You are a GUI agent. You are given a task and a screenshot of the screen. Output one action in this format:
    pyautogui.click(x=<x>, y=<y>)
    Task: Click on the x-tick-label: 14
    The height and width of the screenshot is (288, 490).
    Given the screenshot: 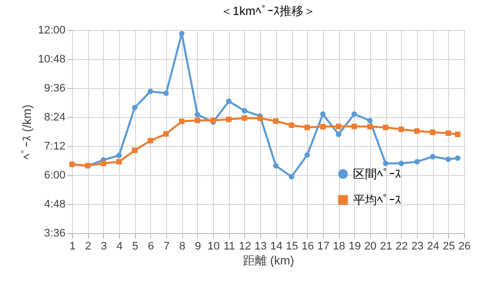 What is the action you would take?
    pyautogui.click(x=276, y=246)
    